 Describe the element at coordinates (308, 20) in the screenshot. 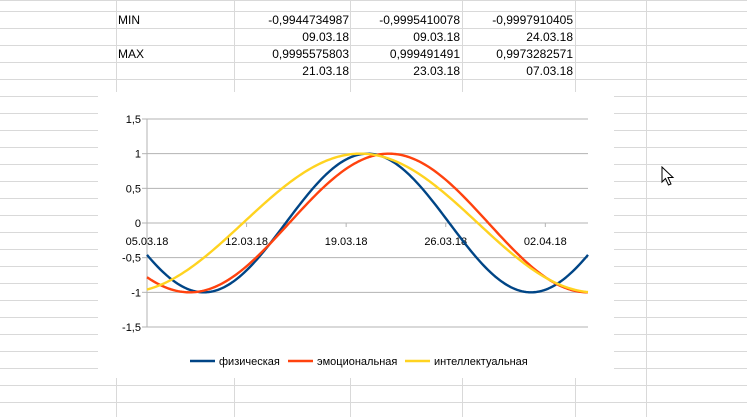

I see `cell-min-physical: -0,9944734987` at that location.